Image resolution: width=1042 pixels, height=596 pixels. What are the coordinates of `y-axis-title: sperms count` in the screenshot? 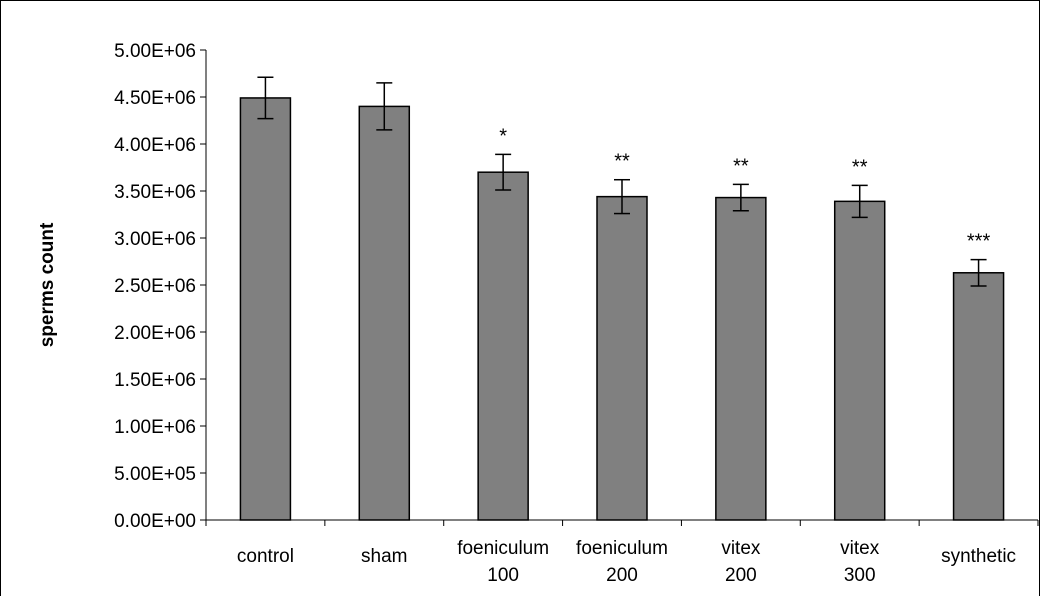 It's located at (47, 284).